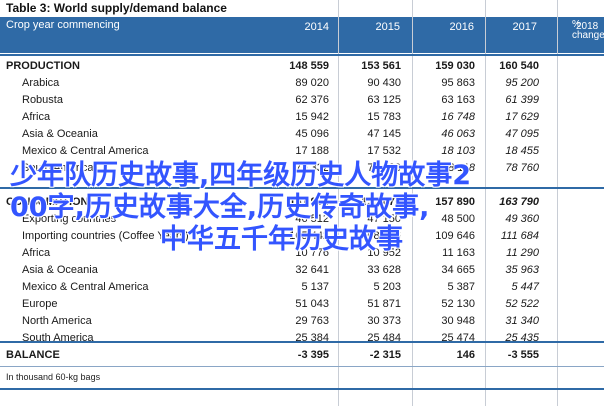 The height and width of the screenshot is (406, 604). Describe the element at coordinates (281, 239) in the screenshot. I see `watermark-line-3: 中华五千年历史故事` at that location.